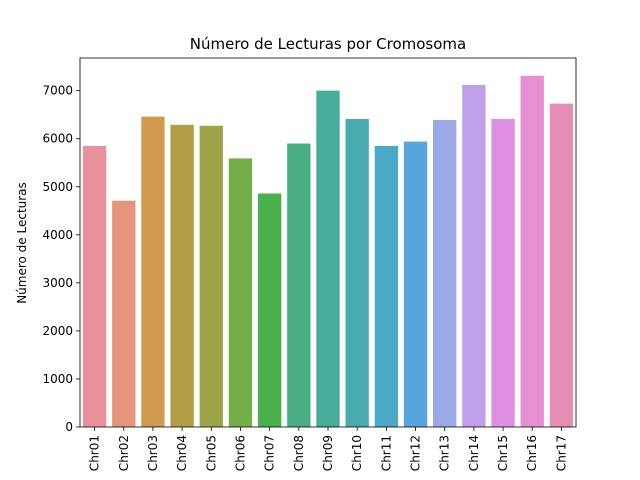 The image size is (640, 480). What do you see at coordinates (124, 453) in the screenshot?
I see `x-tick-label: Chr02` at bounding box center [124, 453].